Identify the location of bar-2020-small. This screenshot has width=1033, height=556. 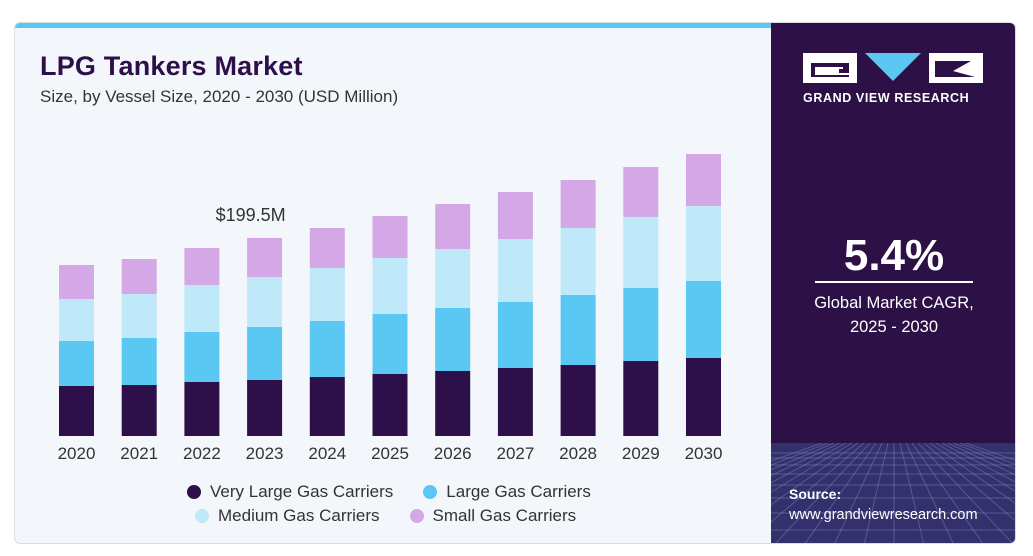
(76, 282).